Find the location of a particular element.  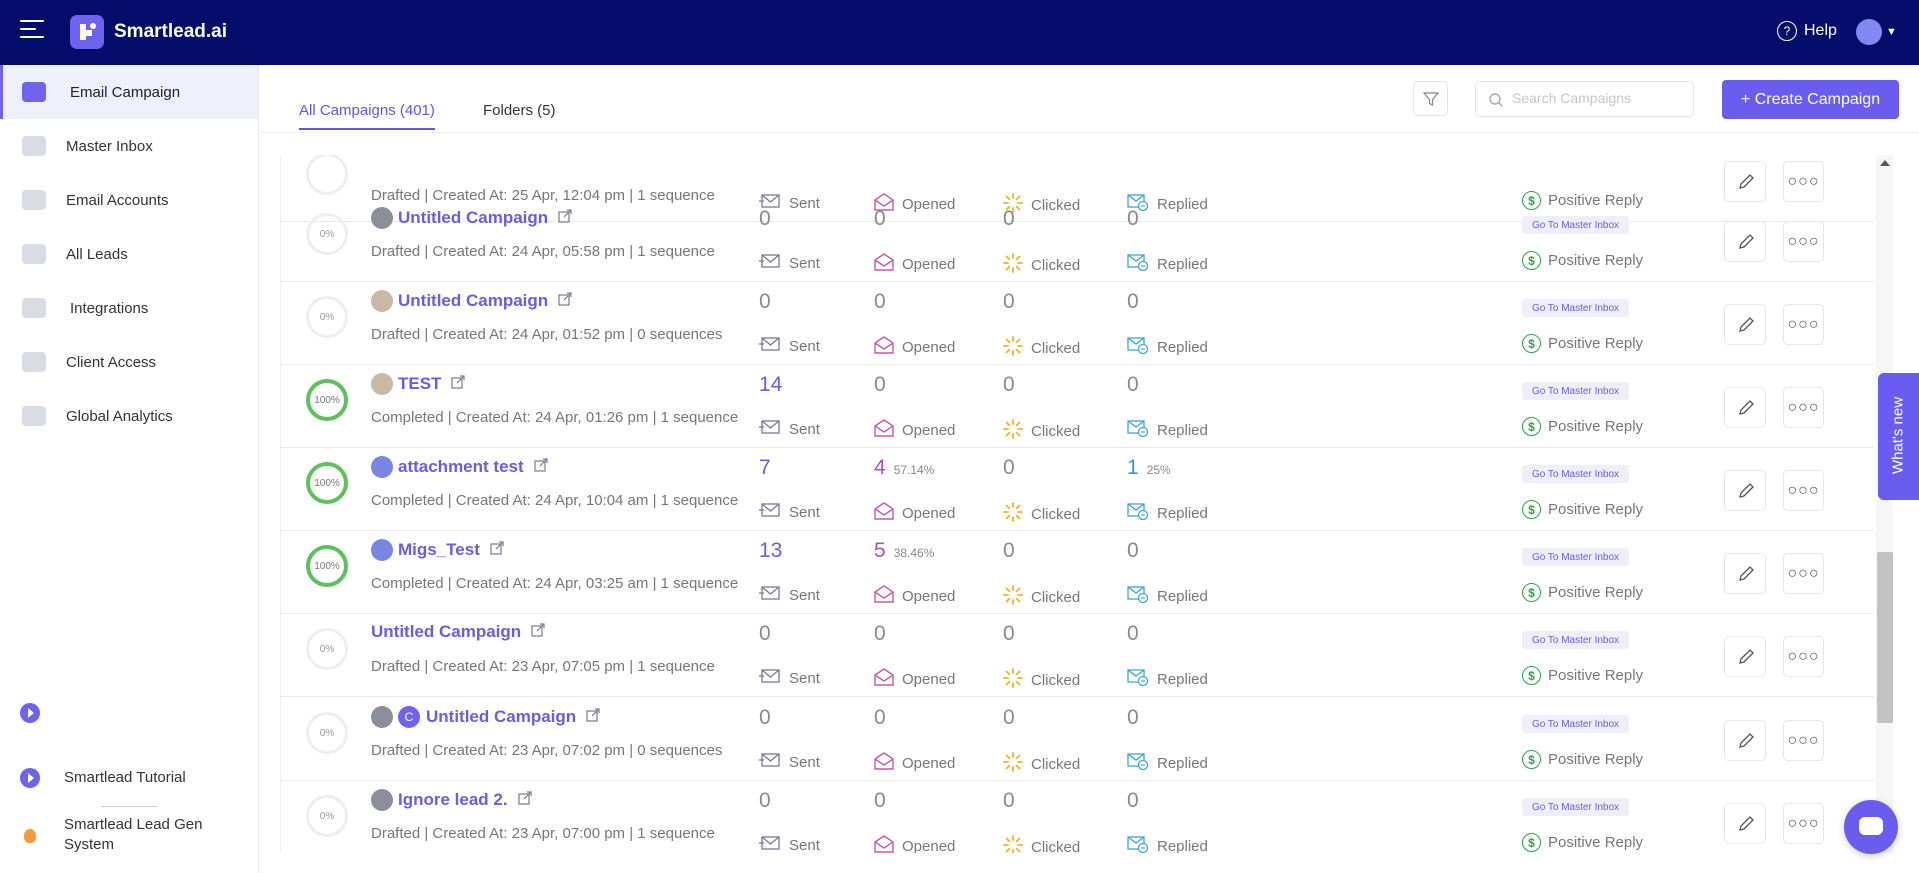

sidebar-item-tutorial: Smartlead Tutorial is located at coordinates (129, 778).